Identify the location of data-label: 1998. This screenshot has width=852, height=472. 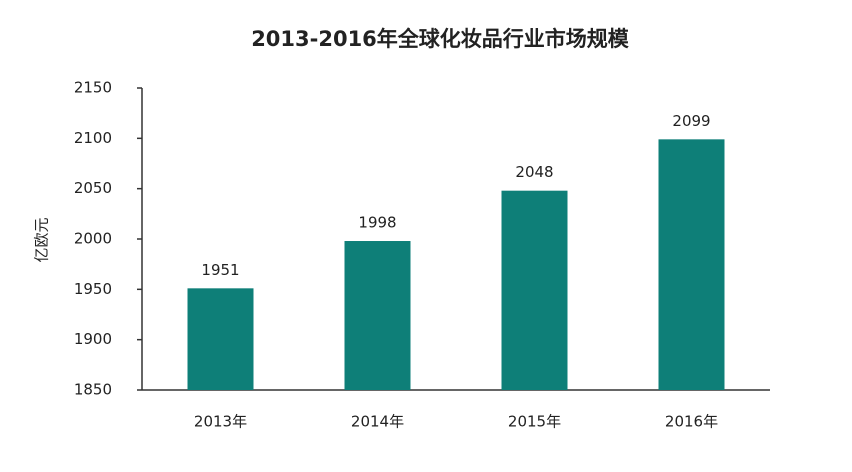
(377, 223).